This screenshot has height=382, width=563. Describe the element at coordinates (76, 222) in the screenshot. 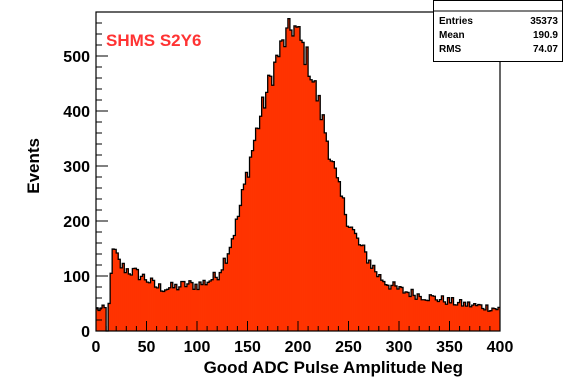

I see `y-tick-label: 200` at that location.